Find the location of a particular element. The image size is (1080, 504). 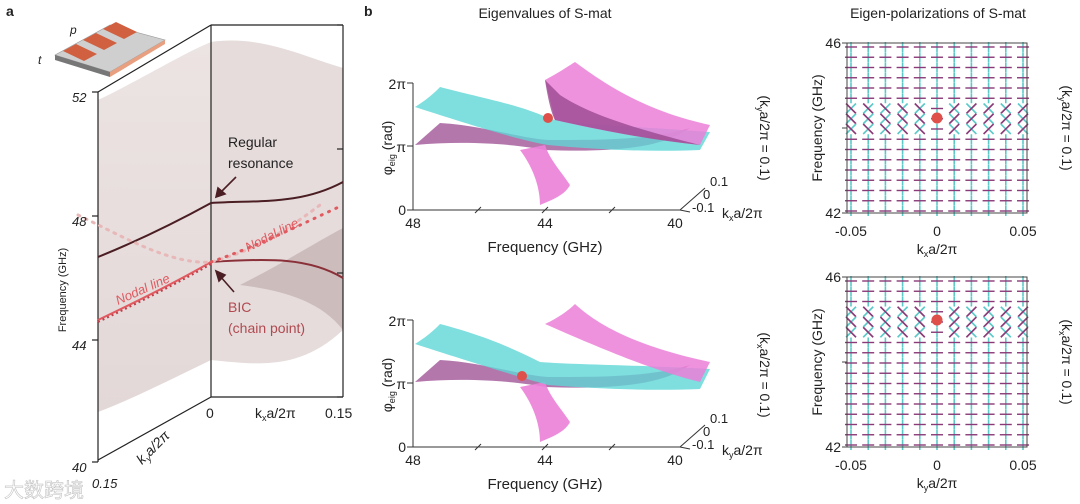

ytick-52: 52 is located at coordinates (79, 97).